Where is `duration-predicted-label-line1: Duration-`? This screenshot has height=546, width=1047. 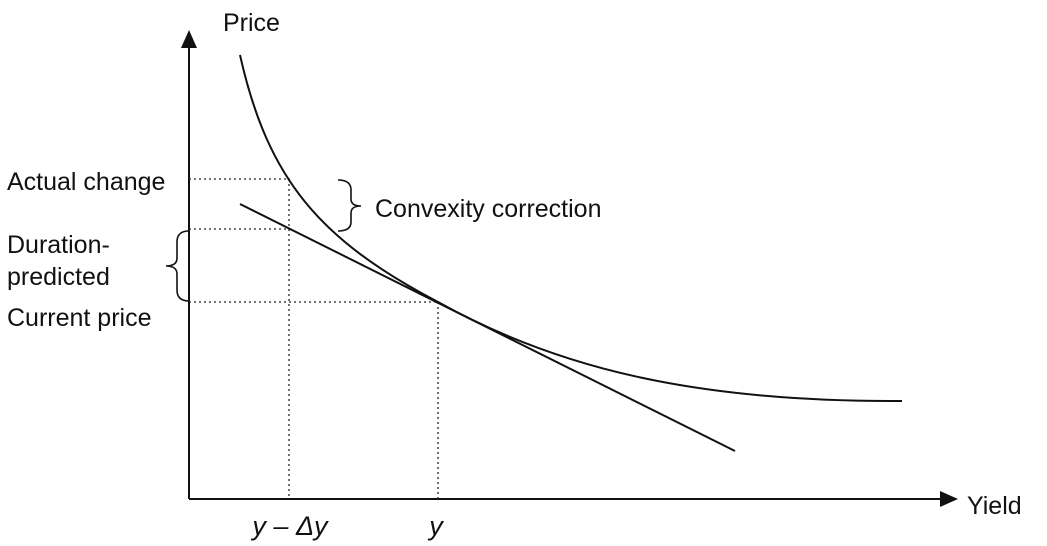 duration-predicted-label-line1: Duration- is located at coordinates (58, 245).